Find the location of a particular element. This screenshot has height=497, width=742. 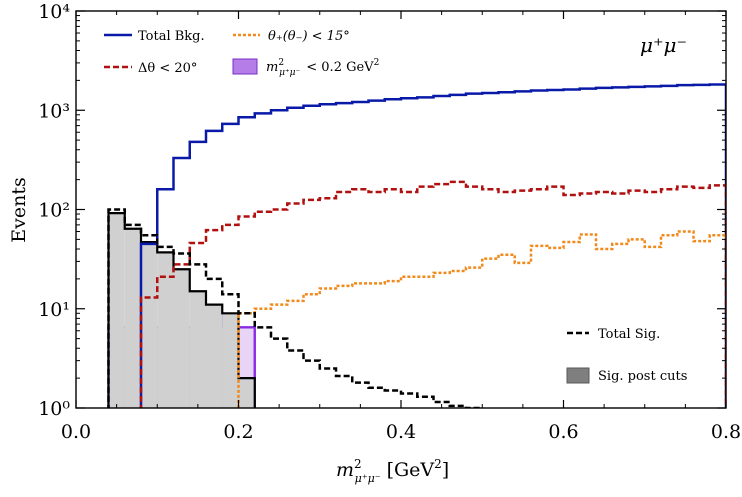

x-tick-label: 0.8 is located at coordinates (726, 432).